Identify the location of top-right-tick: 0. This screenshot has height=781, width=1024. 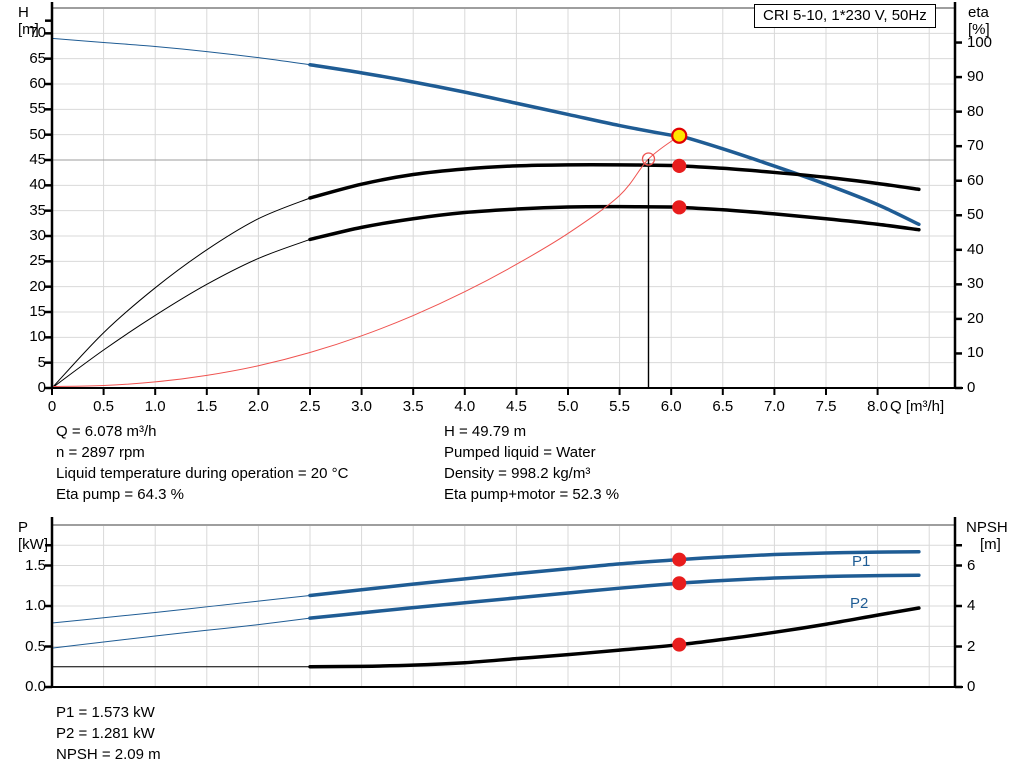
(971, 387).